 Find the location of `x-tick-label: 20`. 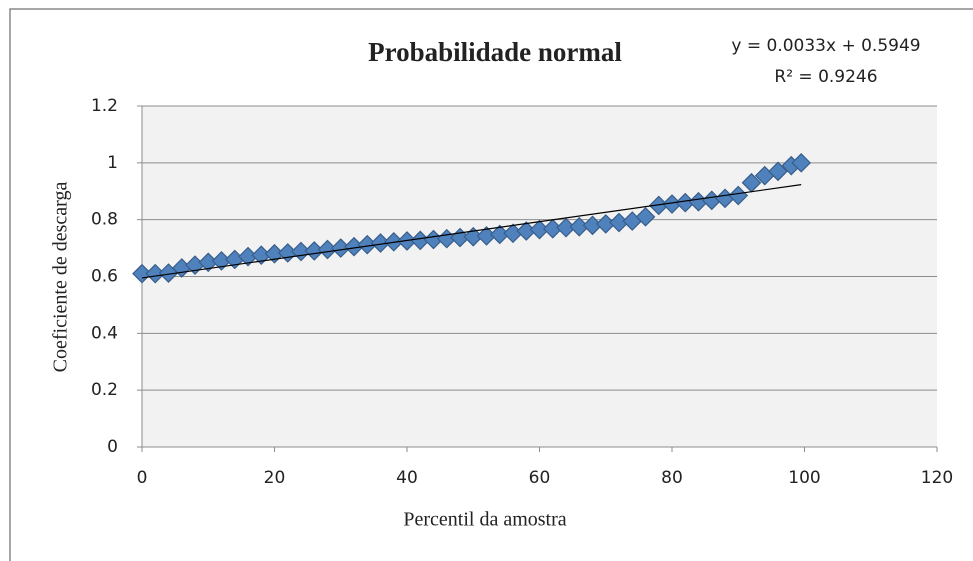

x-tick-label: 20 is located at coordinates (275, 478).